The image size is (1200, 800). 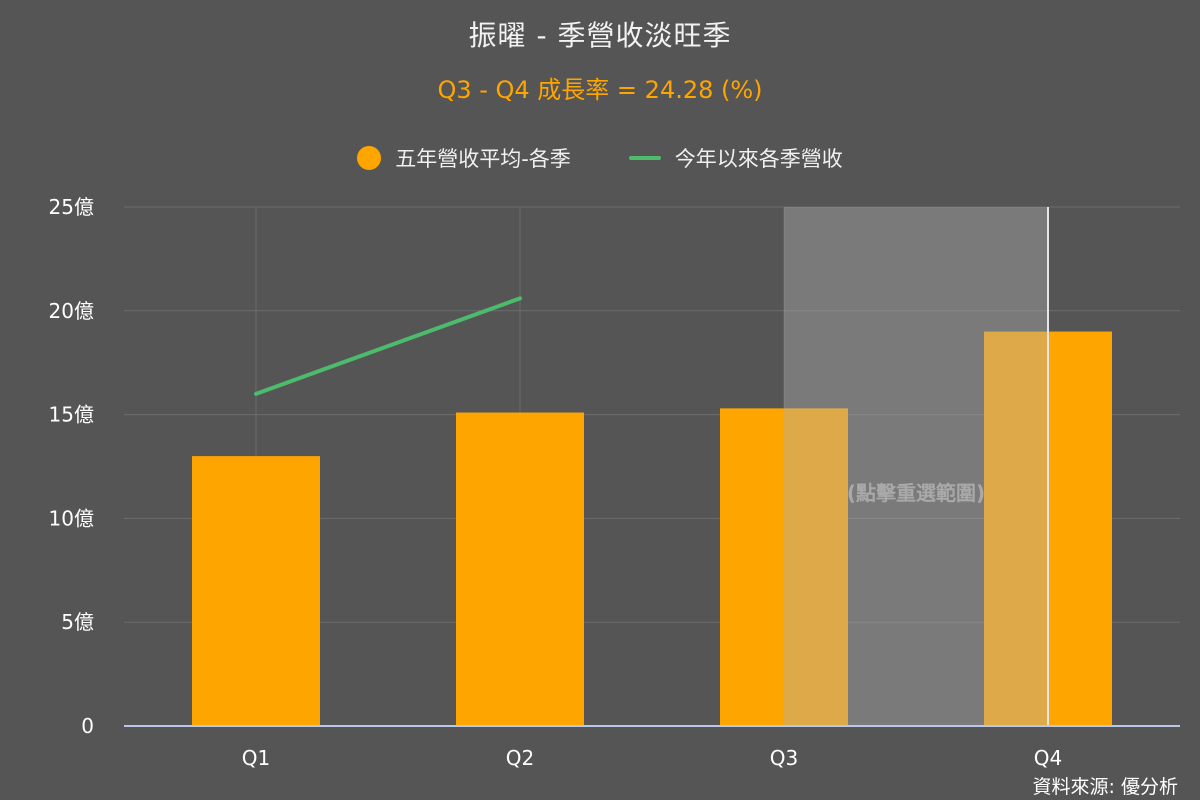 What do you see at coordinates (256, 758) in the screenshot?
I see `x-tick-label: Q1` at bounding box center [256, 758].